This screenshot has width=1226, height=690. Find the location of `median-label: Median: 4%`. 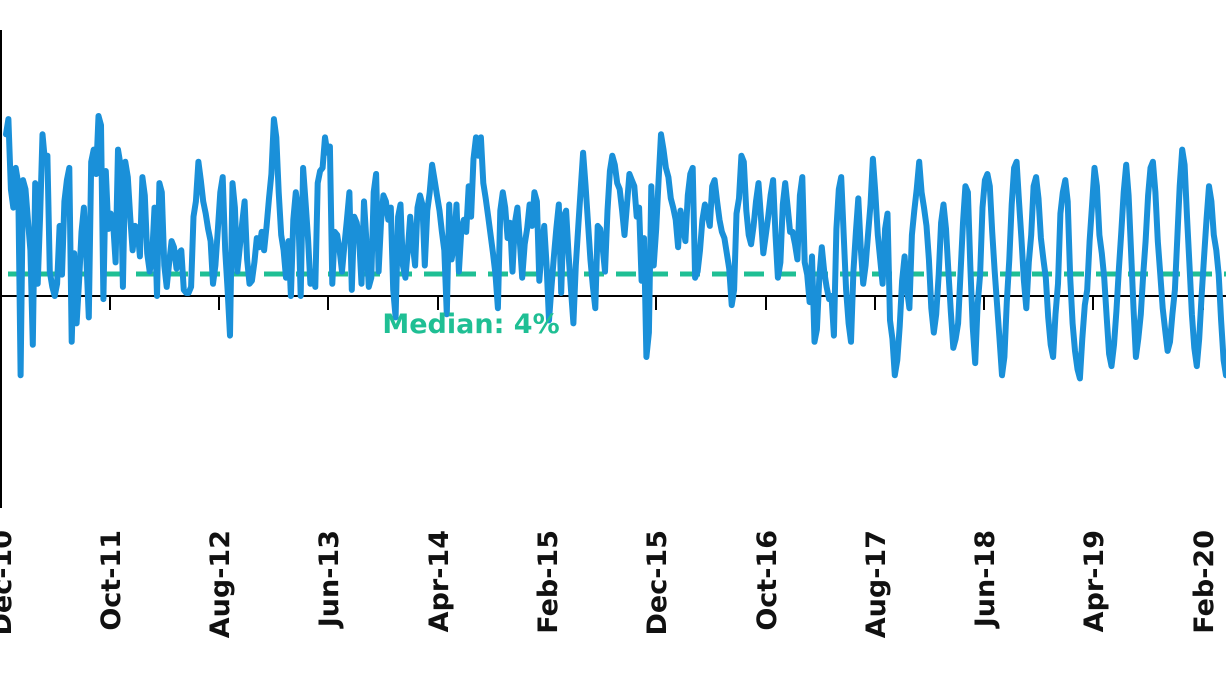

median-label: Median: 4% is located at coordinates (470, 324).